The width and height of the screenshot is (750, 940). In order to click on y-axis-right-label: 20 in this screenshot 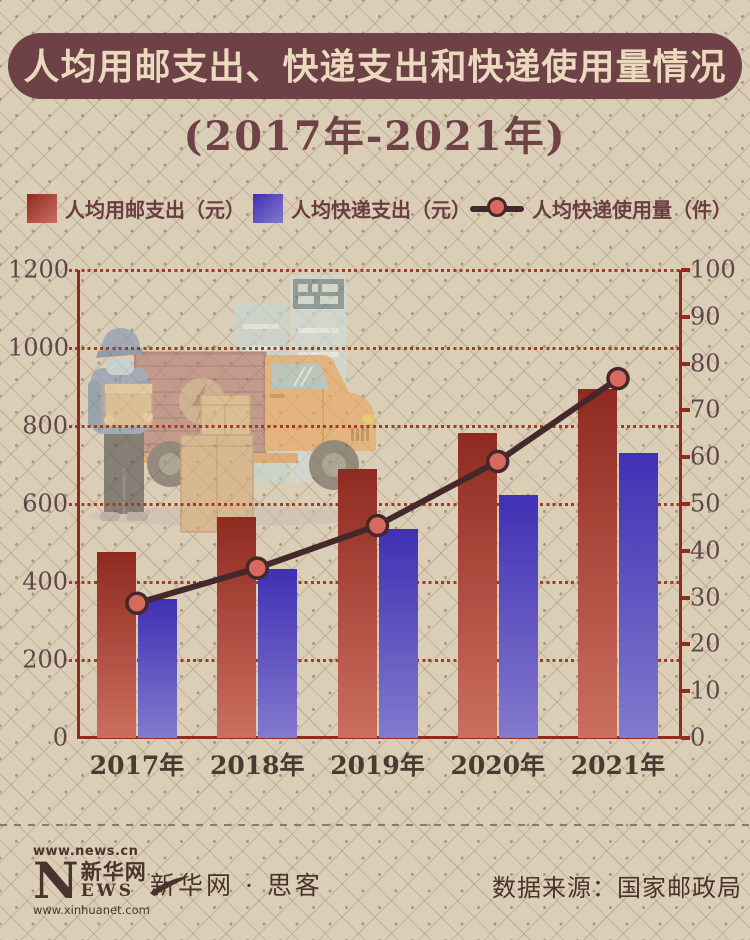, I will do `click(705, 643)`.